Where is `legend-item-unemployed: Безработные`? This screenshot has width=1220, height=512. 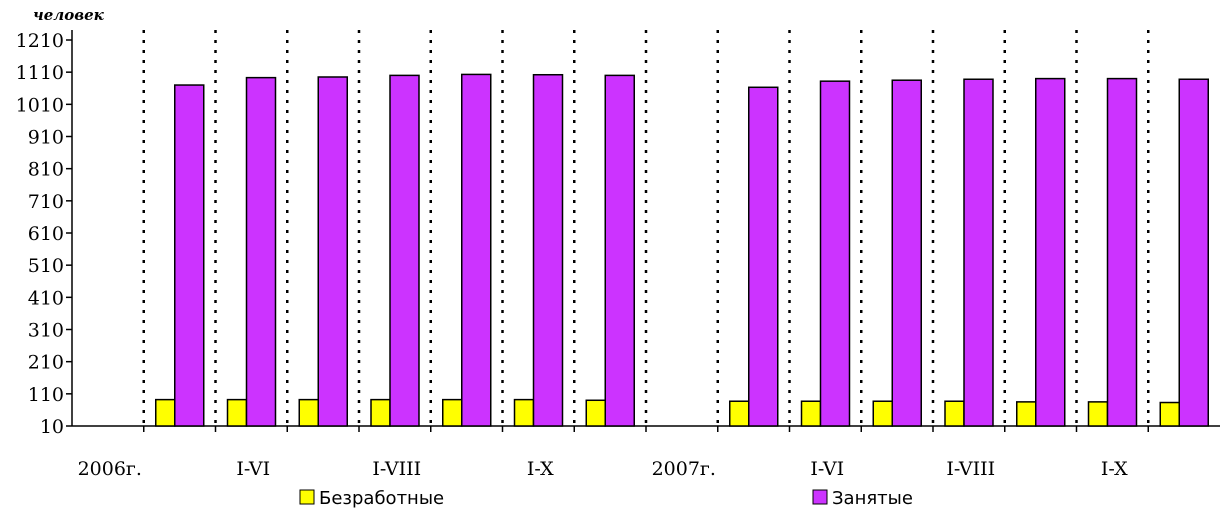 legend-item-unemployed: Безработные is located at coordinates (371, 498).